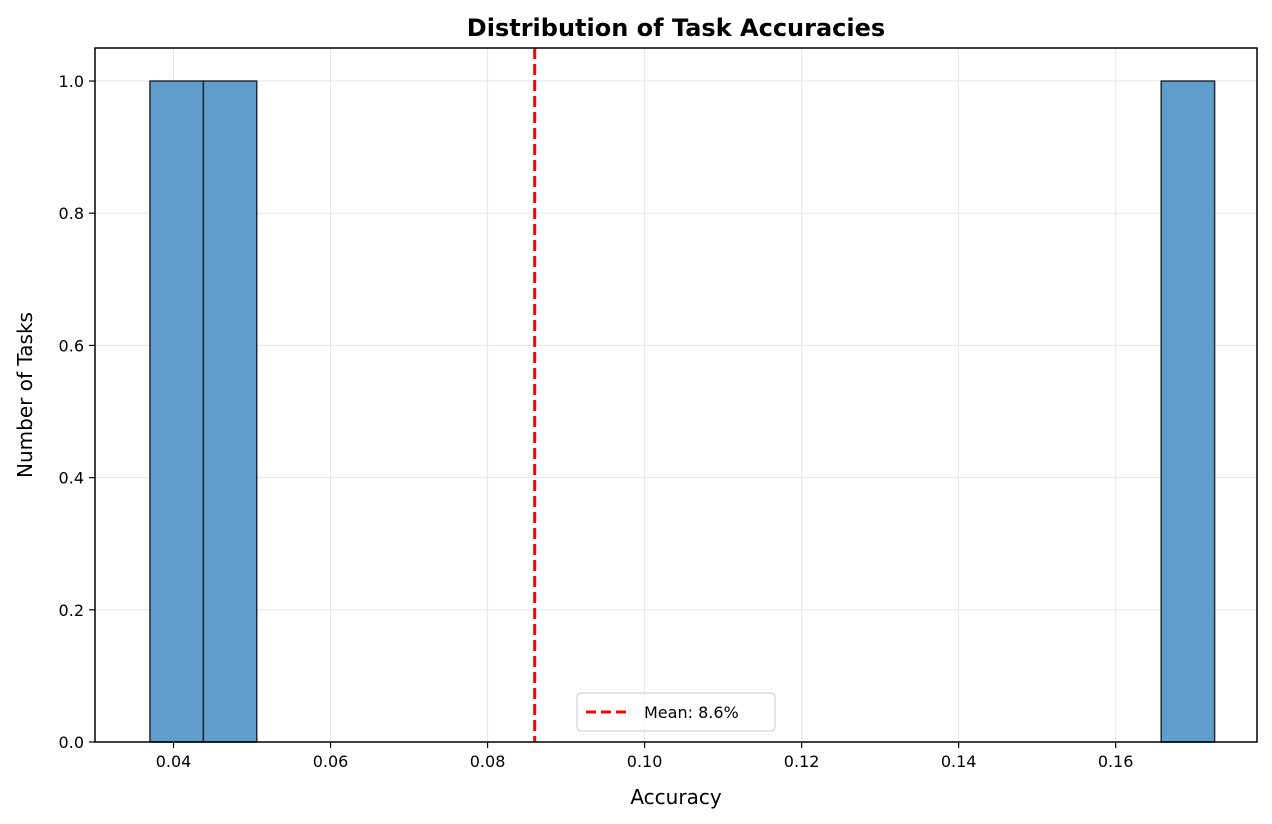  I want to click on x-tick-label: 0.08, so click(488, 761).